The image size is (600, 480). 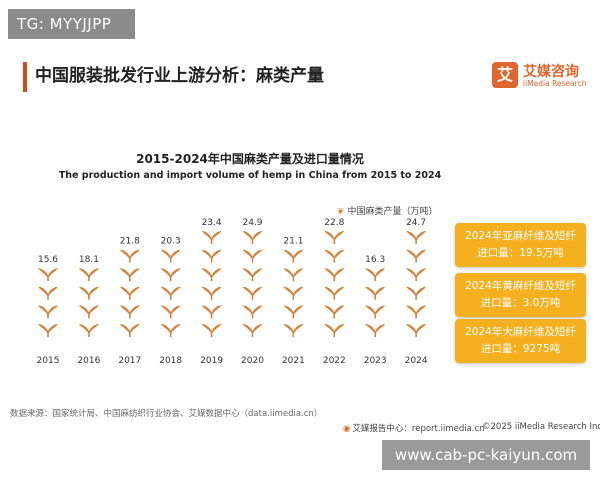 I want to click on report-center: ◉ 艾媒报告中心：report.iimedia.cn, so click(x=414, y=428).